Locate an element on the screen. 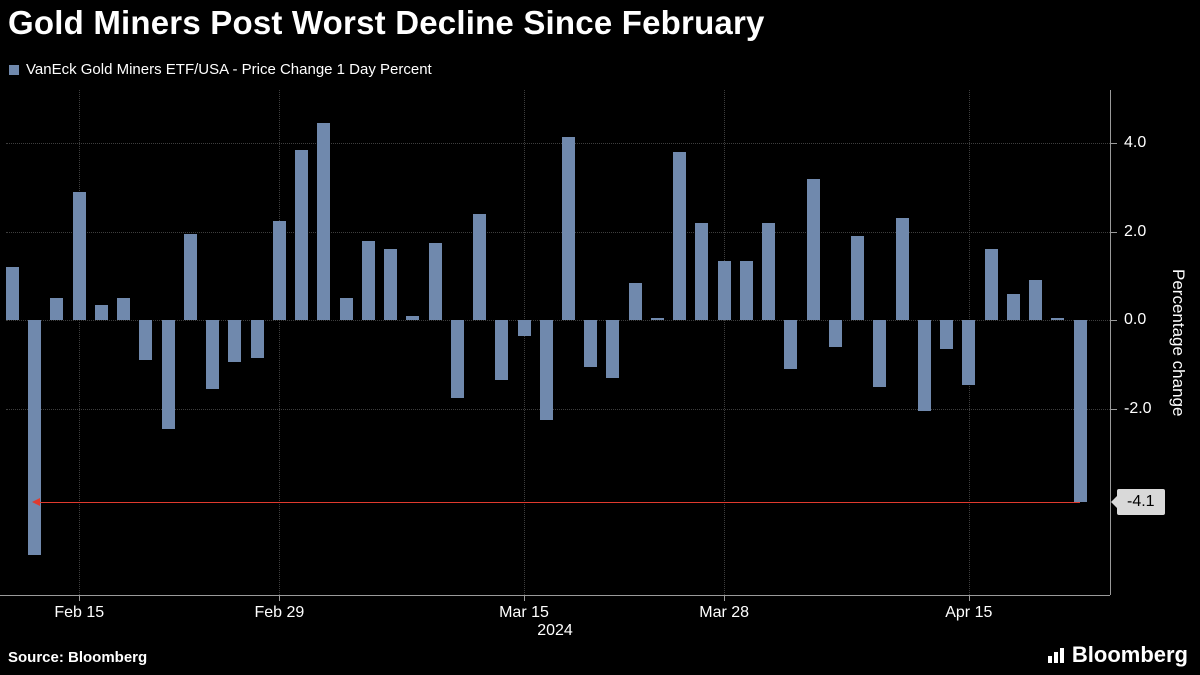 This screenshot has height=675, width=1200. x-tick-label: Apr 15 is located at coordinates (969, 612).